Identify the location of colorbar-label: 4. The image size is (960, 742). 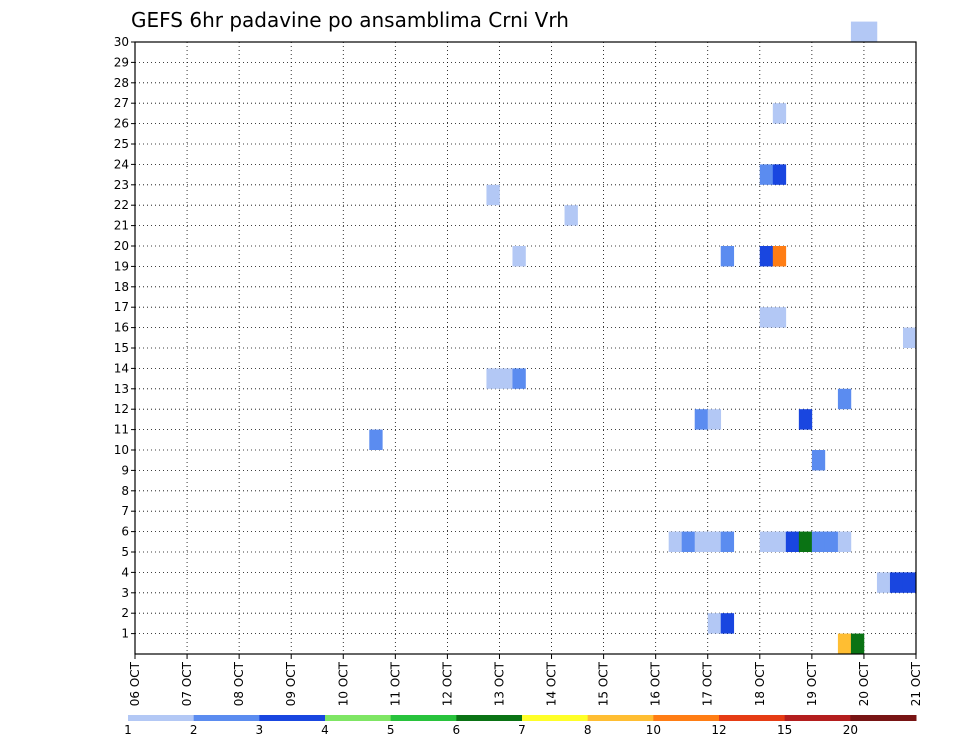
(325, 730).